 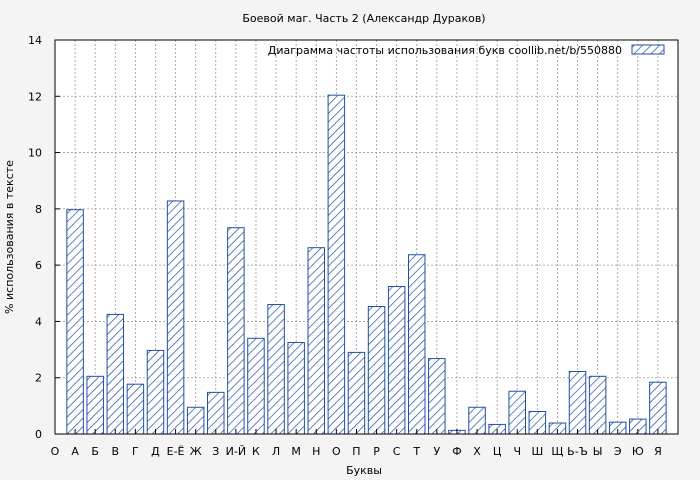 What do you see at coordinates (95, 451) in the screenshot?
I see `x-tick-label: Б` at bounding box center [95, 451].